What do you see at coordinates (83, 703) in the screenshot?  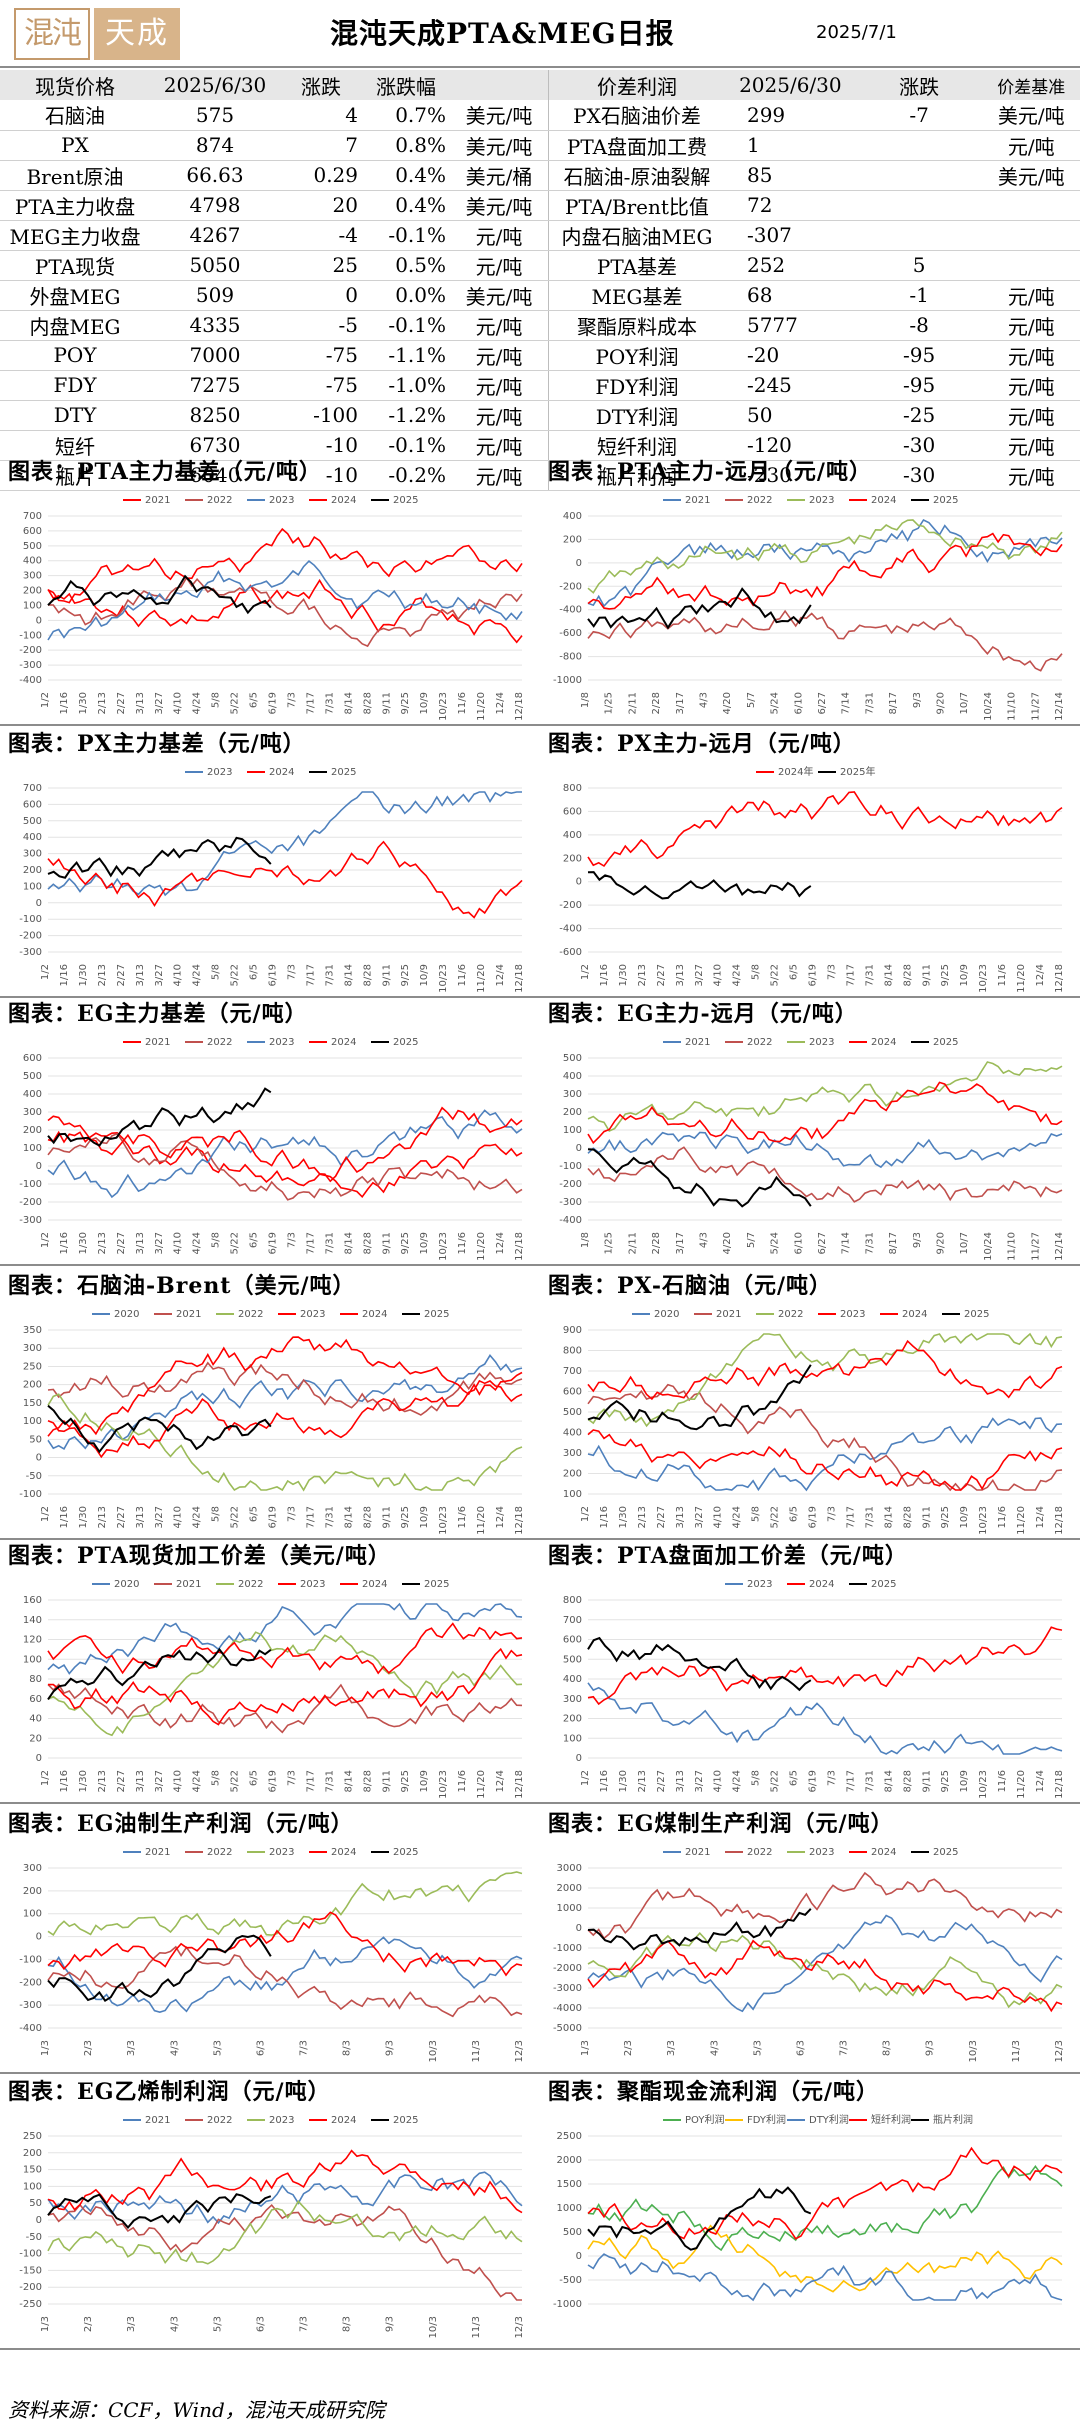 I see `x-tick-label: 1/30` at bounding box center [83, 703].